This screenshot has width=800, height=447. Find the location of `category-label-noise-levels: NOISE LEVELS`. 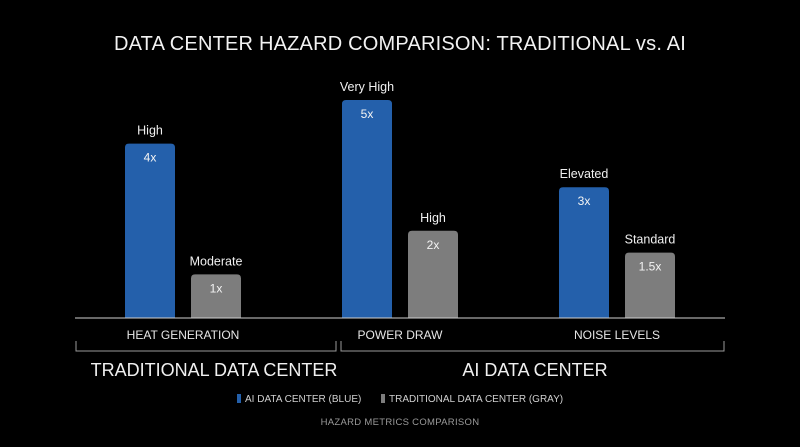

category-label-noise-levels: NOISE LEVELS is located at coordinates (617, 335).